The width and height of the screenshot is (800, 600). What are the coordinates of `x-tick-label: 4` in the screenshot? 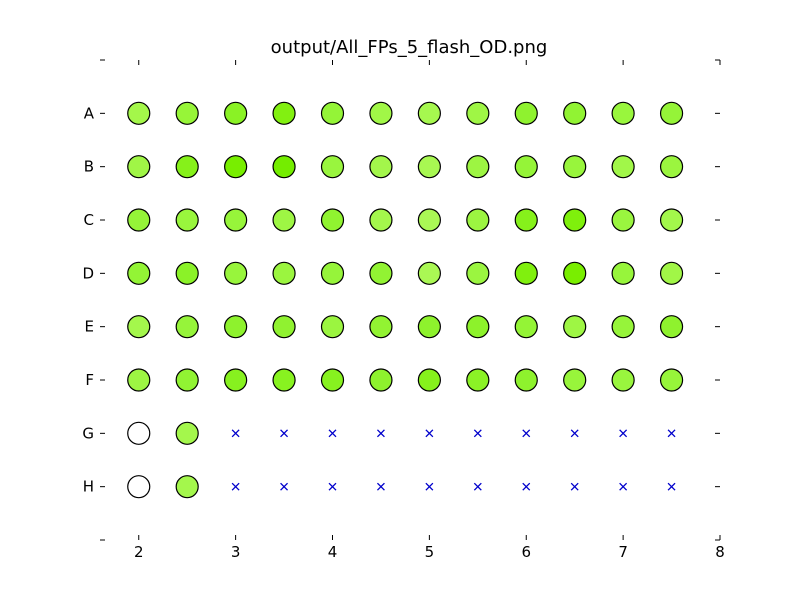 It's located at (333, 552).